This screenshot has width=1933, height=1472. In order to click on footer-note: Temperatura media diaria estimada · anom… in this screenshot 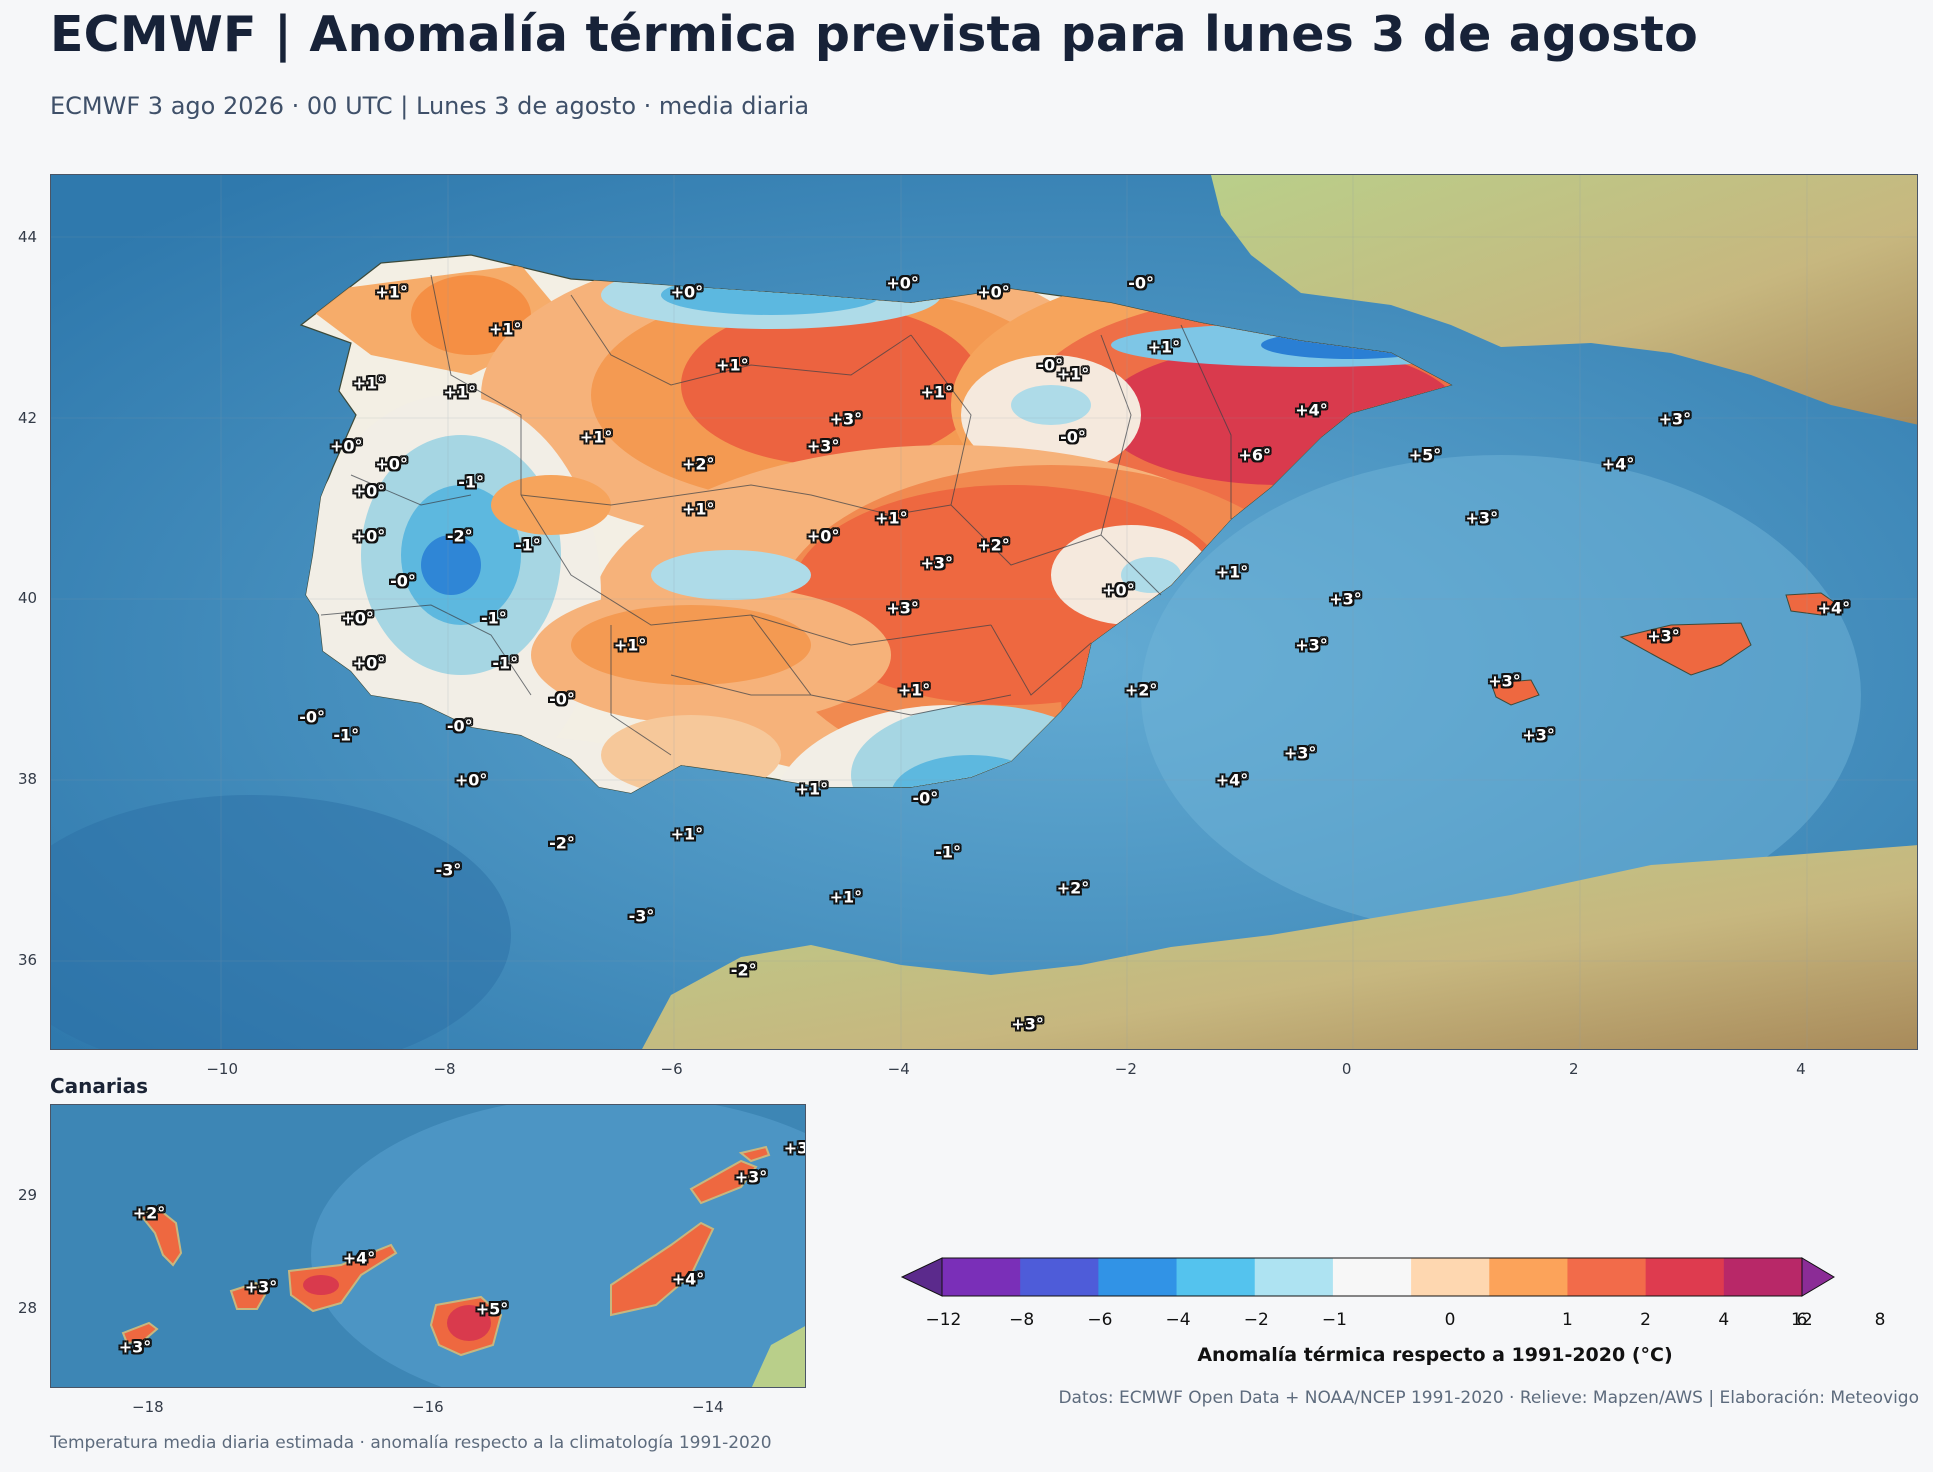, I will do `click(411, 1443)`.